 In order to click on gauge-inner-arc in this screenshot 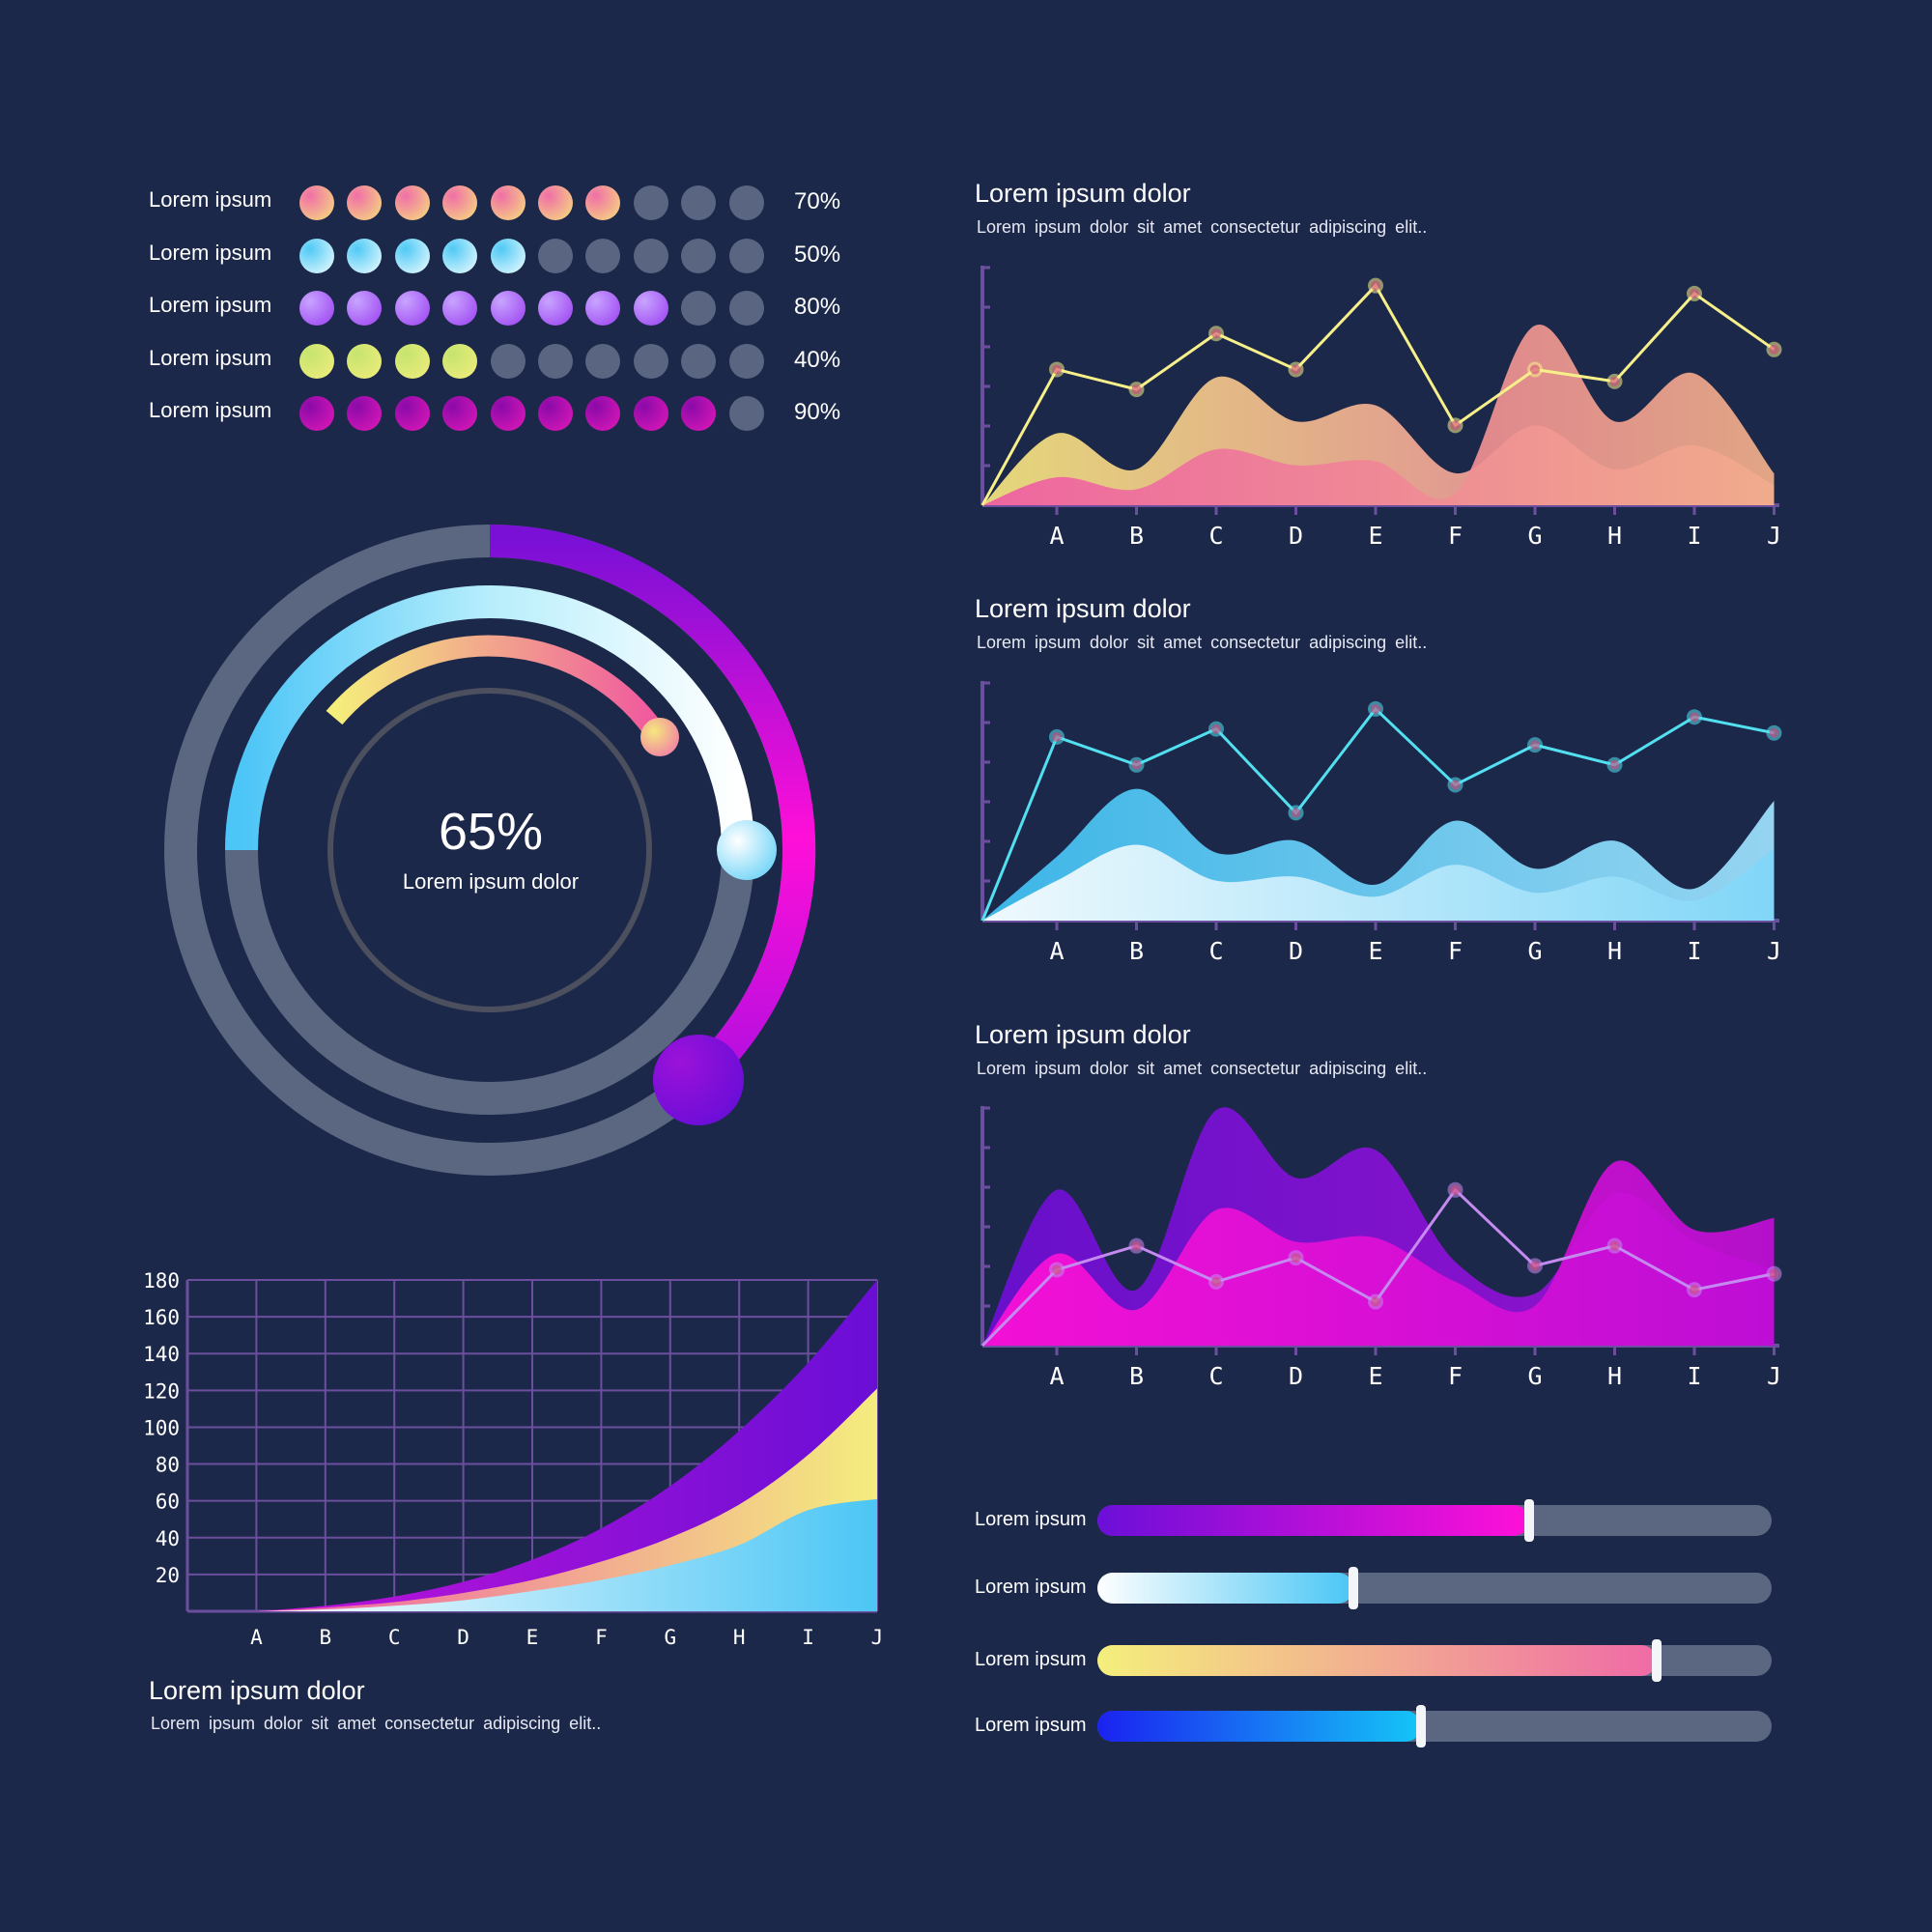, I will do `click(497, 690)`.